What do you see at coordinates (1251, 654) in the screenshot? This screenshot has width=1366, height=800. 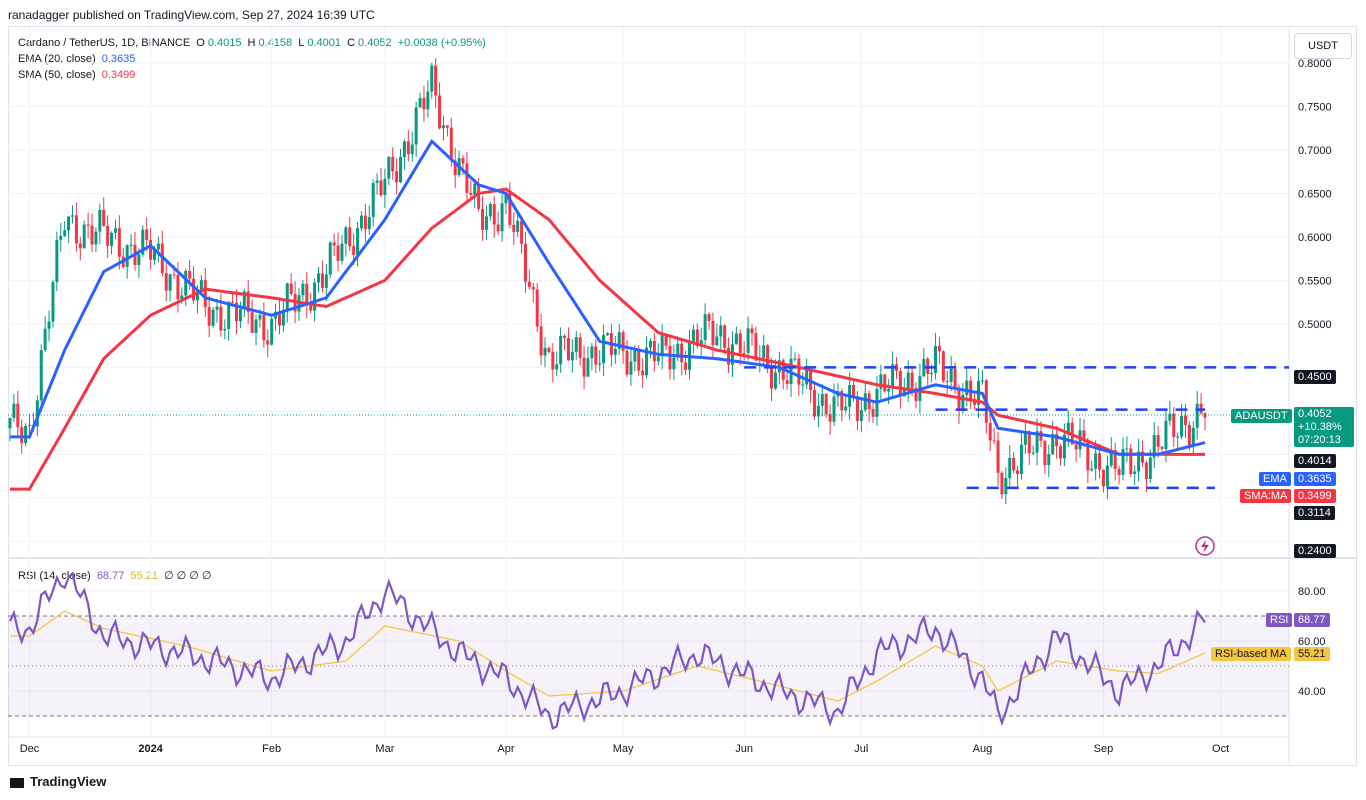 I see `rsi-ma-axis-label: RSI-based MA` at bounding box center [1251, 654].